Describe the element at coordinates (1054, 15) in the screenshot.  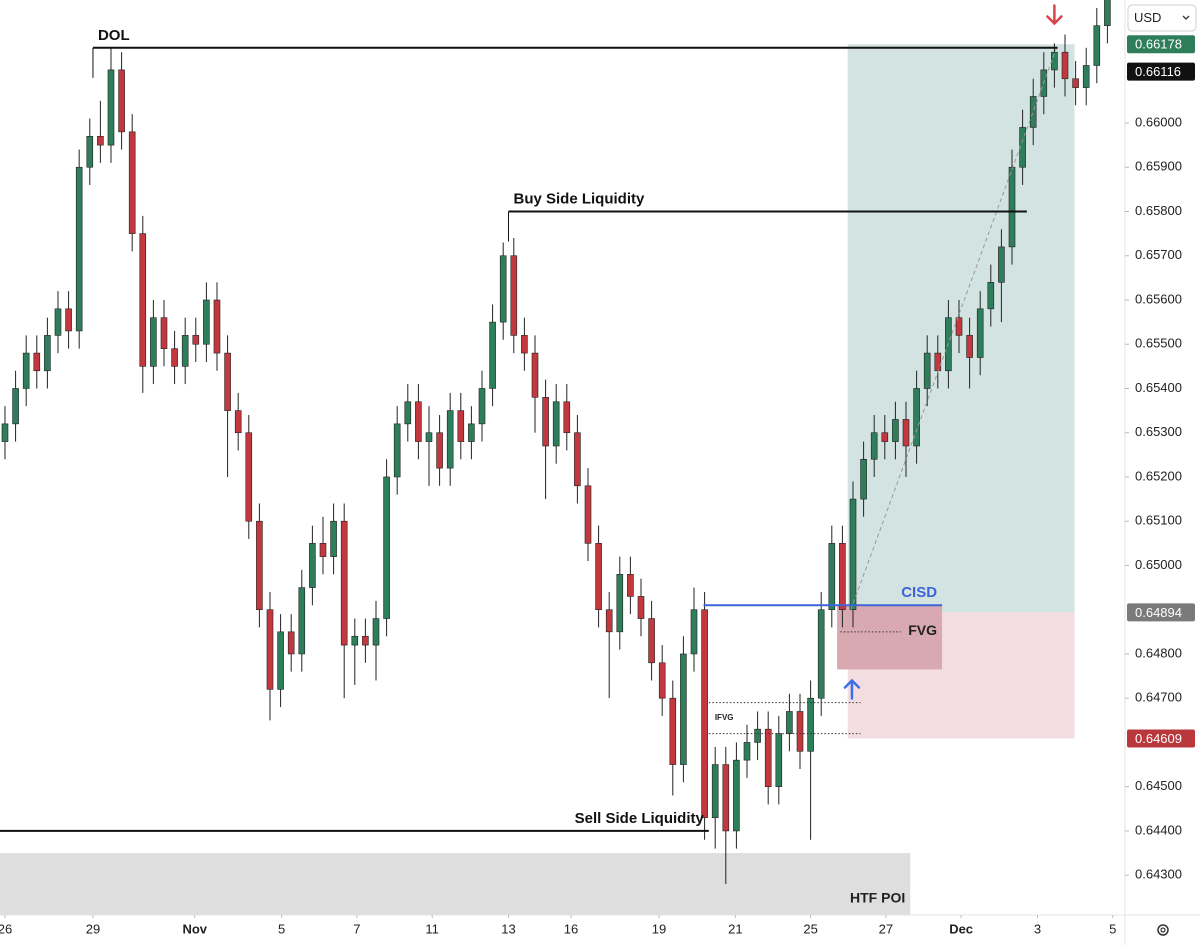
I see `arrow` at that location.